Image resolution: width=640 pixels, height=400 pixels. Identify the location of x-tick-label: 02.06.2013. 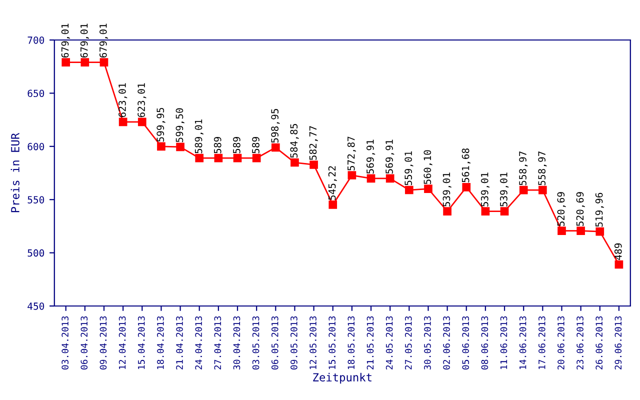
(446, 343).